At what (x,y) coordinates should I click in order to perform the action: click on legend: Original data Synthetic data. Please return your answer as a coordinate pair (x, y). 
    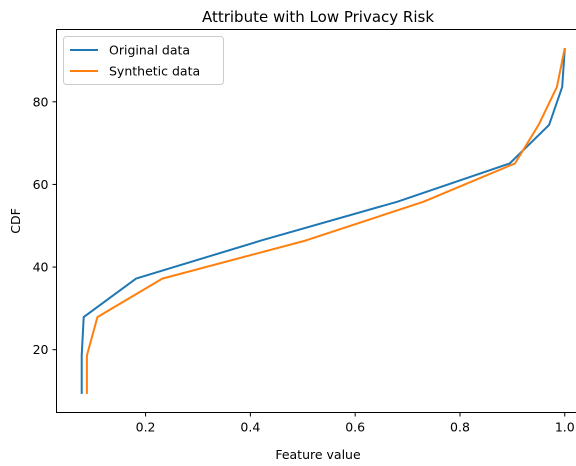
    Looking at the image, I should click on (143, 60).